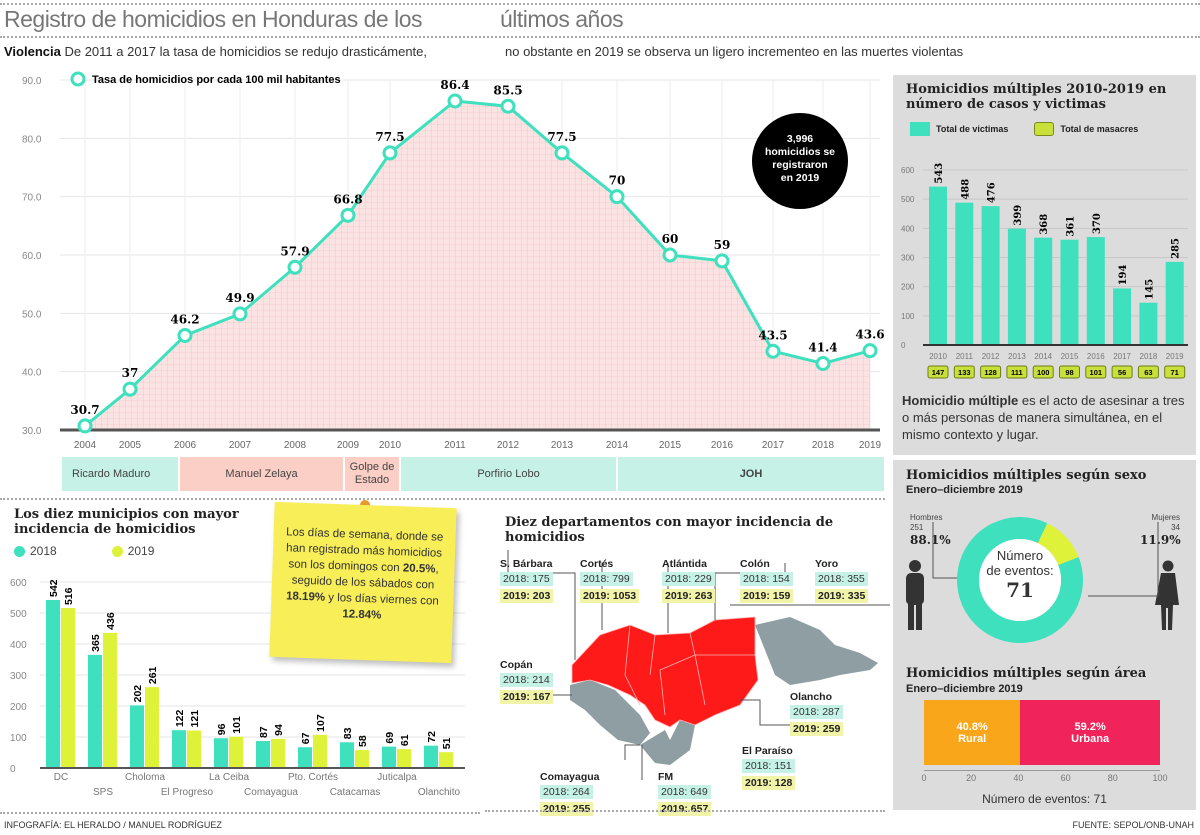 The height and width of the screenshot is (835, 1200). I want to click on area-stacked-bar: 40.8% Rural 59.2% Urbana, so click(1042, 732).